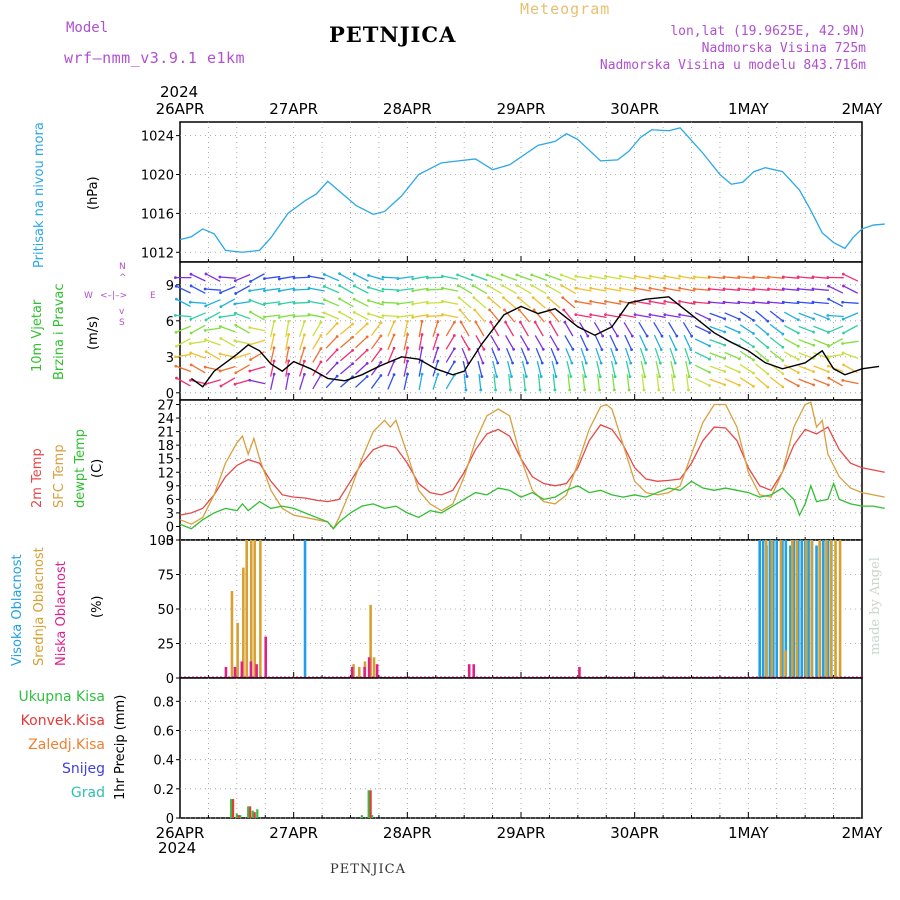 This screenshot has width=900, height=900. Describe the element at coordinates (759, 609) in the screenshot. I see `visoka-oblacnost-bar` at that location.